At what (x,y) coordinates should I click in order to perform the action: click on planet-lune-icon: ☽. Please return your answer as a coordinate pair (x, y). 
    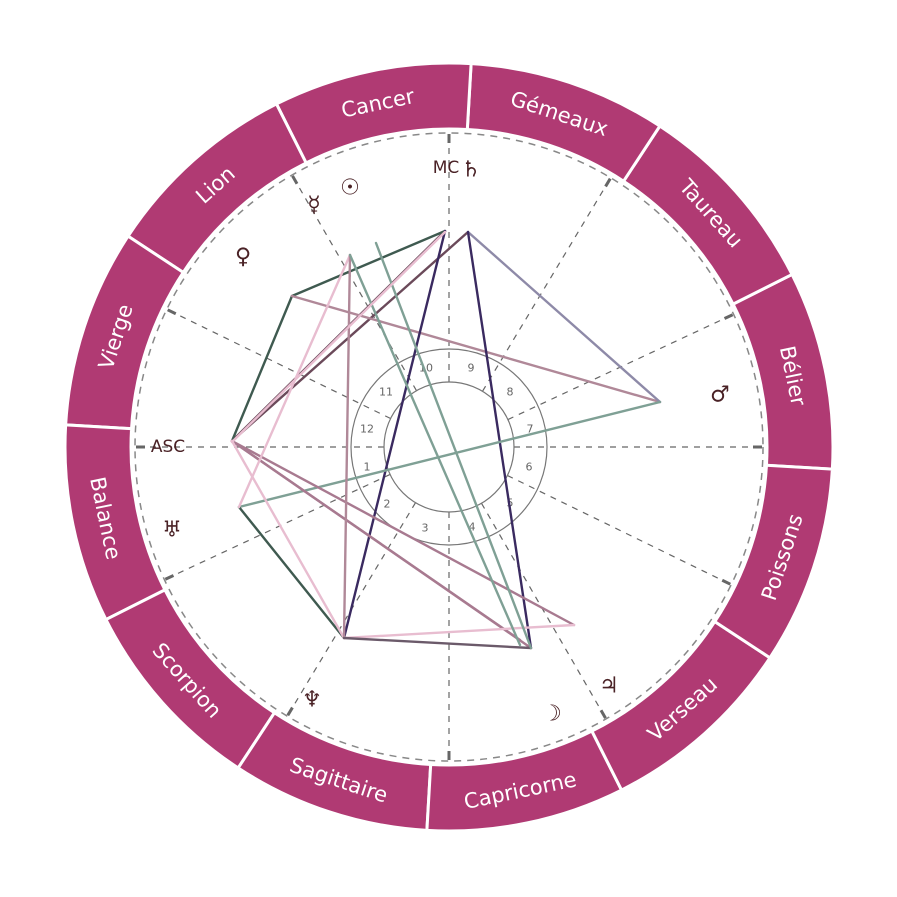
    Looking at the image, I should click on (552, 714).